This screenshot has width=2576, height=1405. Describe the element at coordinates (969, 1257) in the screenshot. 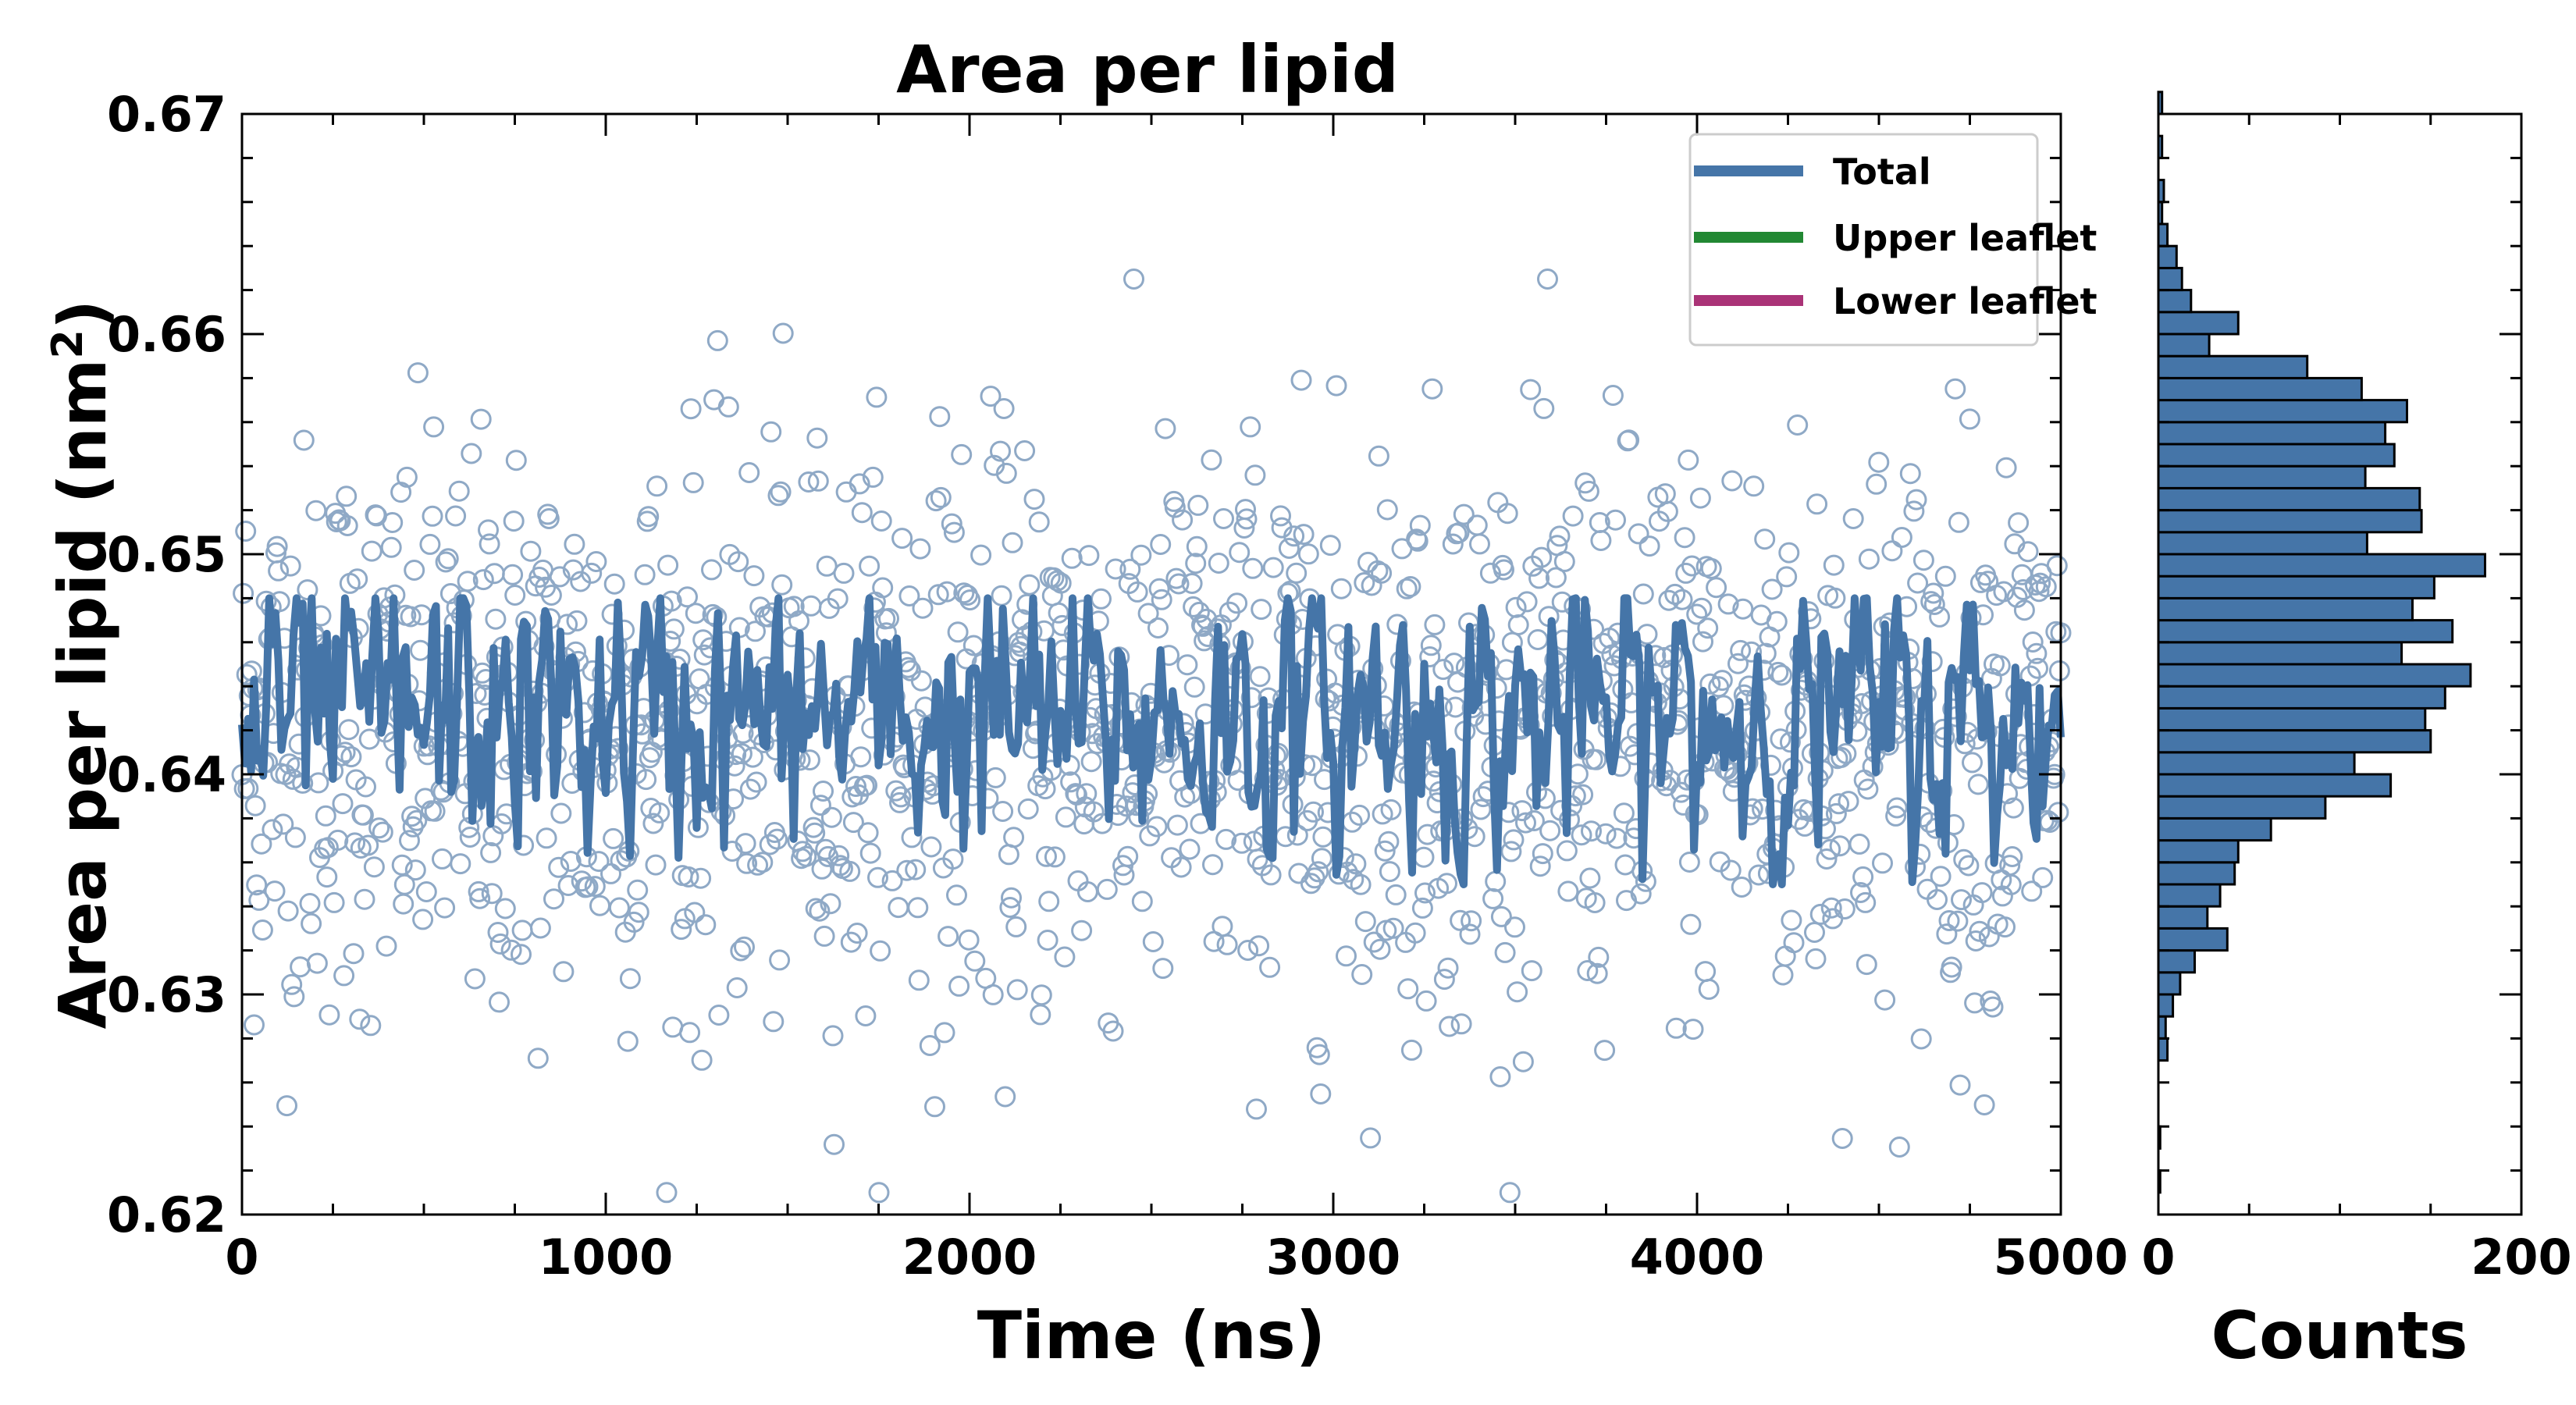

I see `x-tick-label: 2000` at that location.